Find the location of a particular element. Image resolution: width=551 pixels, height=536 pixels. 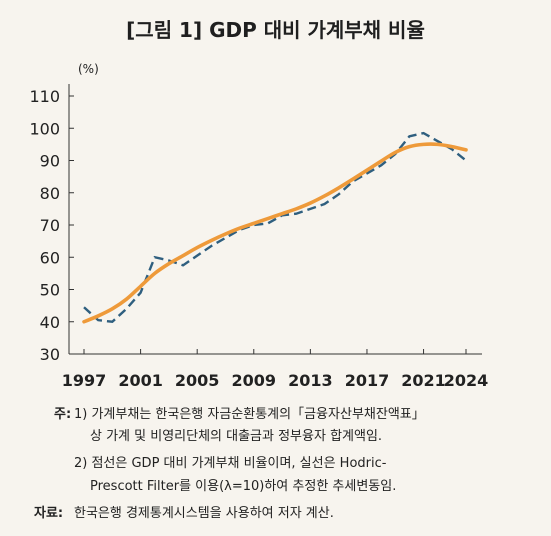

y-tick-label: 60 is located at coordinates (50, 257).